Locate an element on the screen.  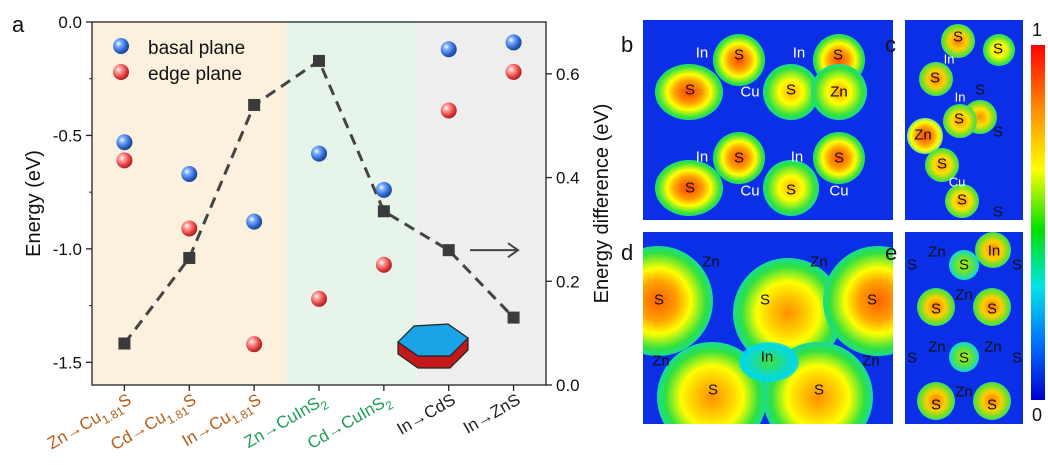
y-left-tick-label: -1.5 is located at coordinates (67, 362).